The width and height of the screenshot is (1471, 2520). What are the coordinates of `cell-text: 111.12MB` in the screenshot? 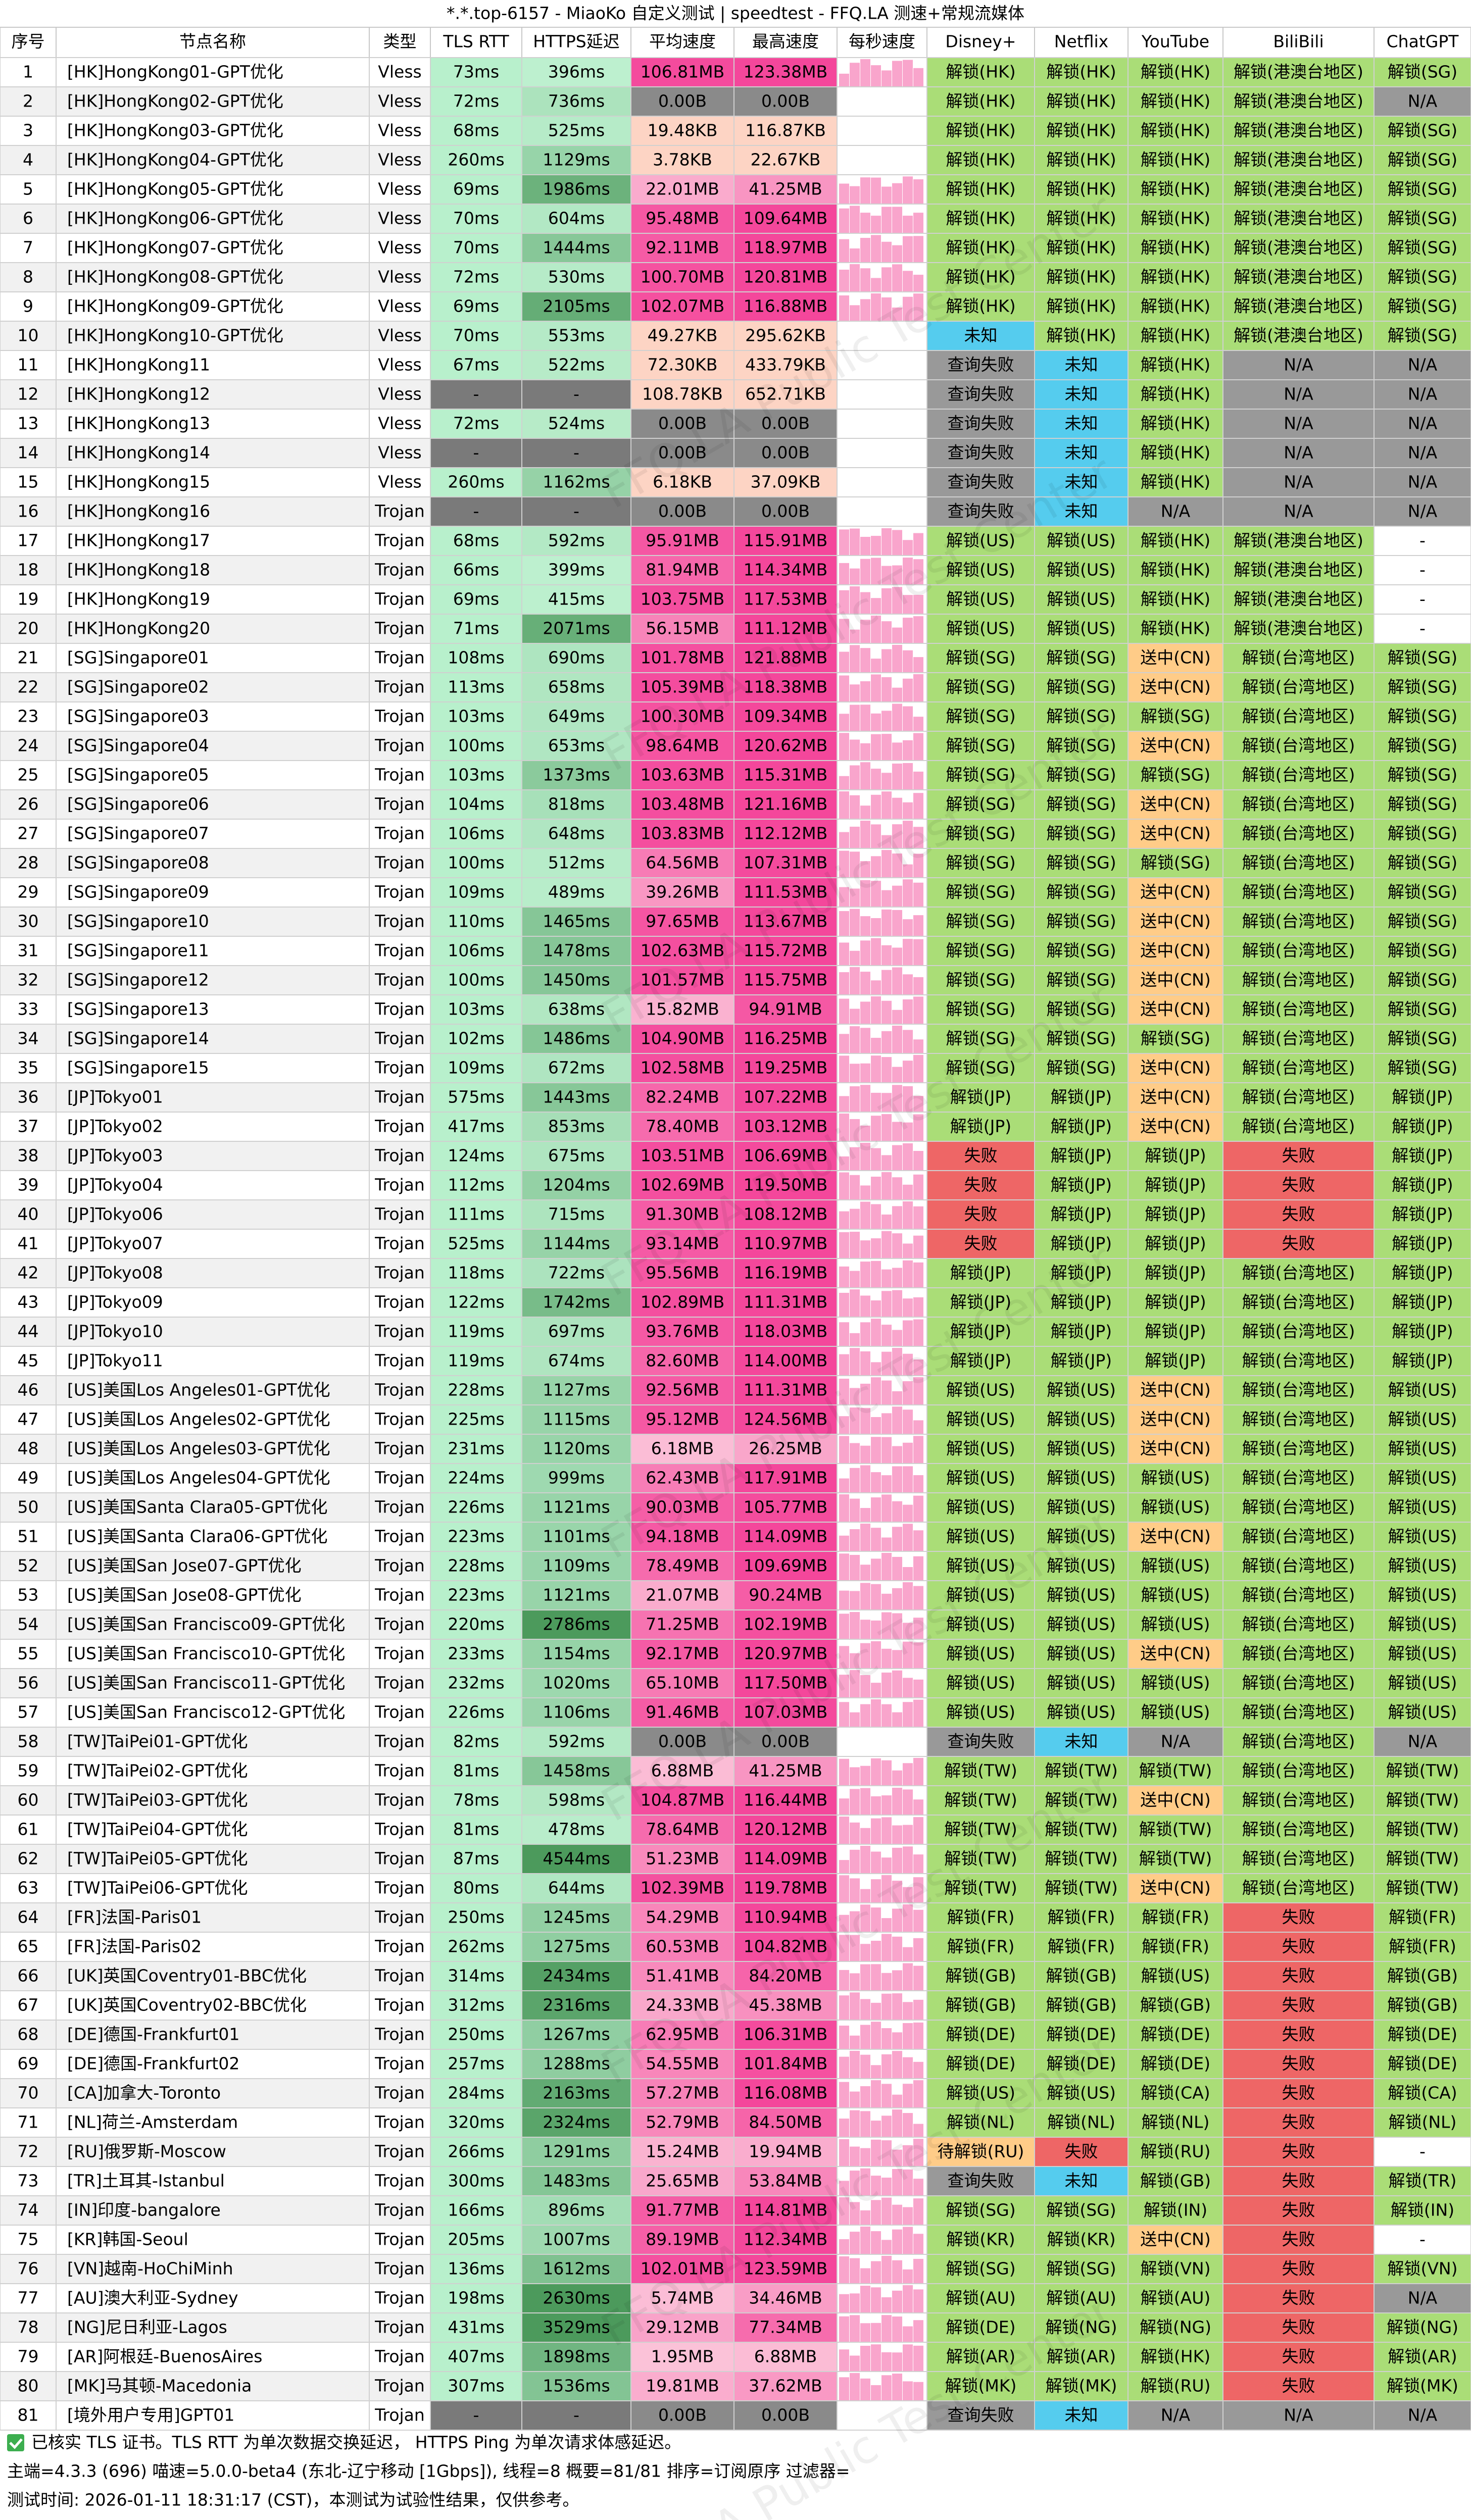 It's located at (786, 628).